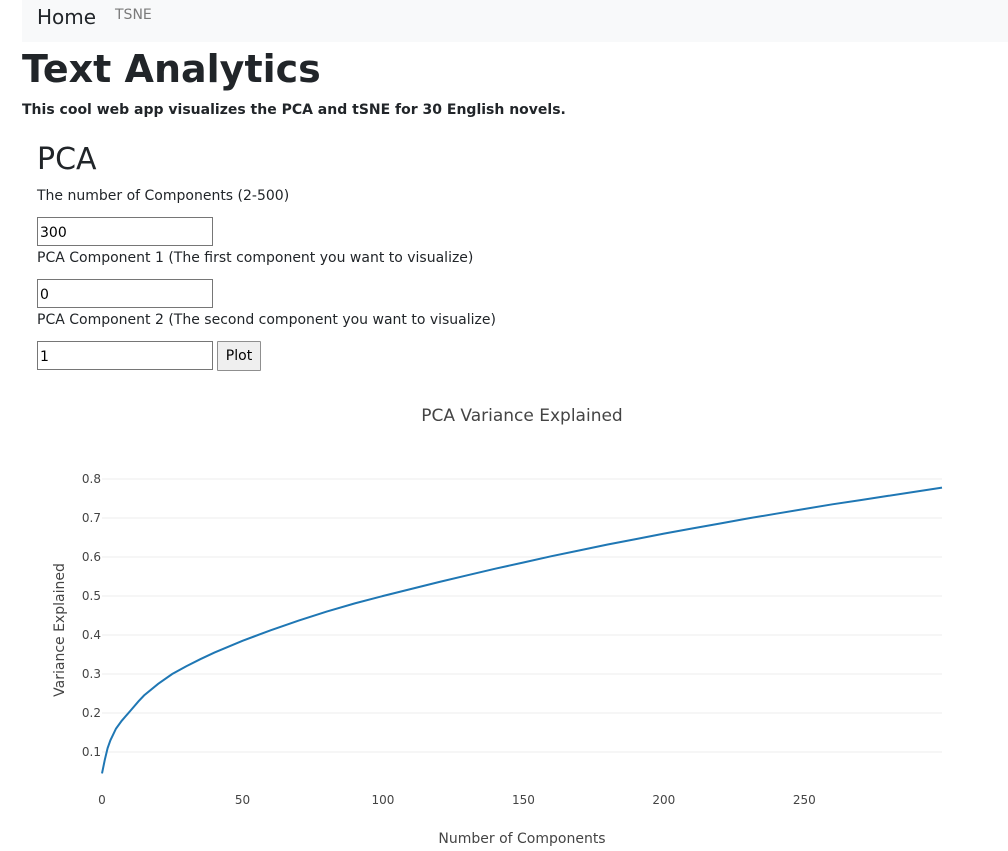 The width and height of the screenshot is (1008, 851). Describe the element at coordinates (382, 800) in the screenshot. I see `x-tick-label: 100` at that location.